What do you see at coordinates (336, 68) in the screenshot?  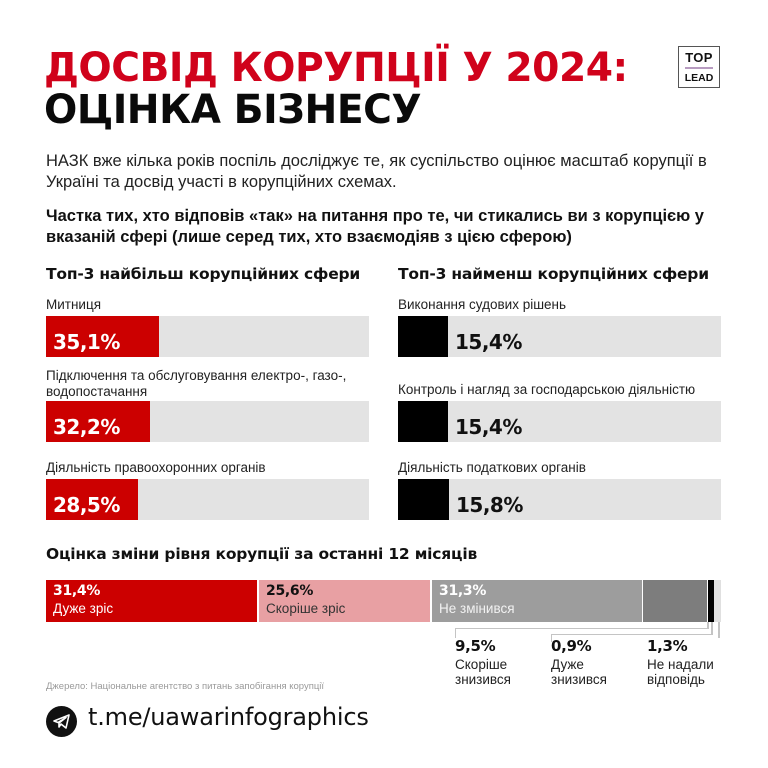 I see `page-title-line-1: ДОСВІД КОРУПЦІЇ У 2024:` at bounding box center [336, 68].